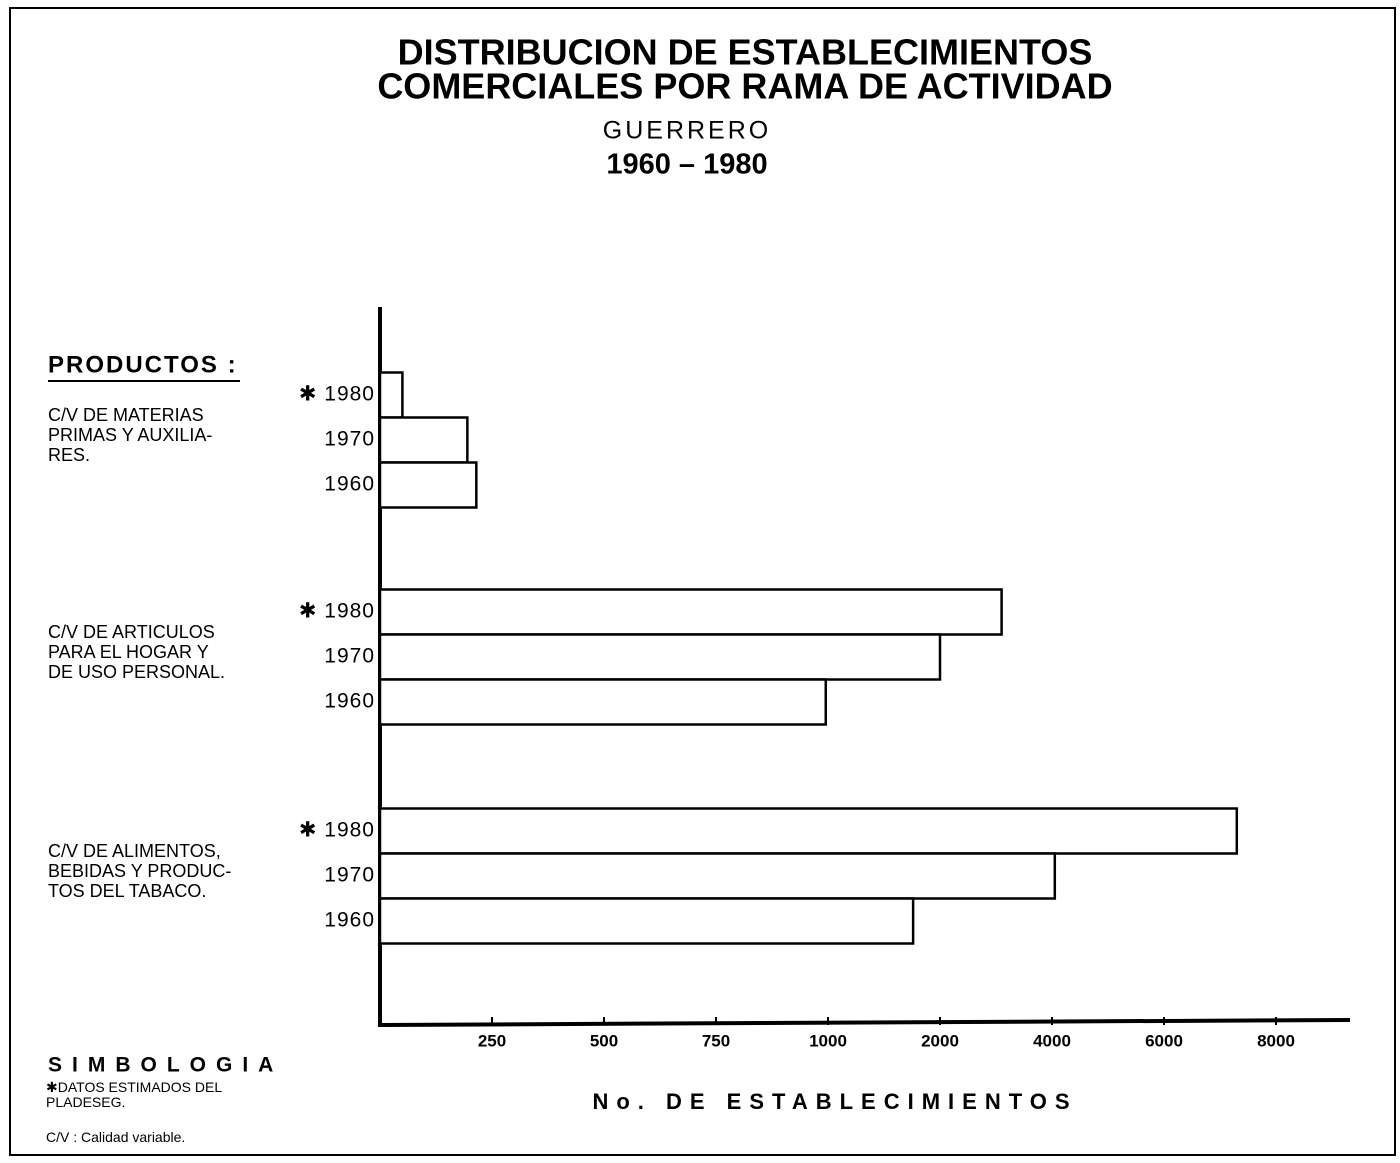 This screenshot has width=1400, height=1163. Describe the element at coordinates (130, 435) in the screenshot. I see `category-label: C/V DE MATERIAS PRIMAS Y AUXILIA- RES.` at that location.